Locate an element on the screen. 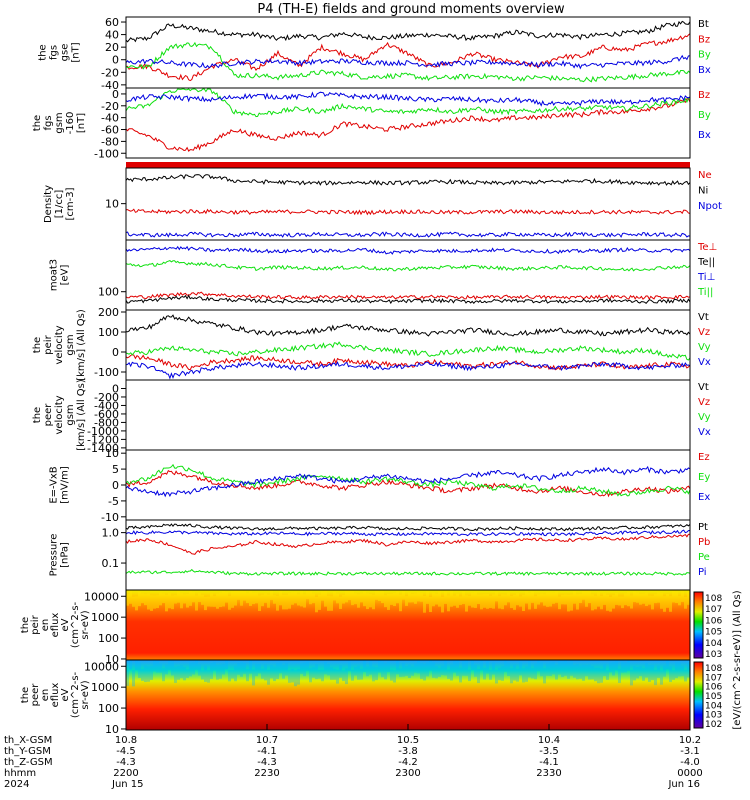 The width and height of the screenshot is (750, 800). series-pe is located at coordinates (408, 572).